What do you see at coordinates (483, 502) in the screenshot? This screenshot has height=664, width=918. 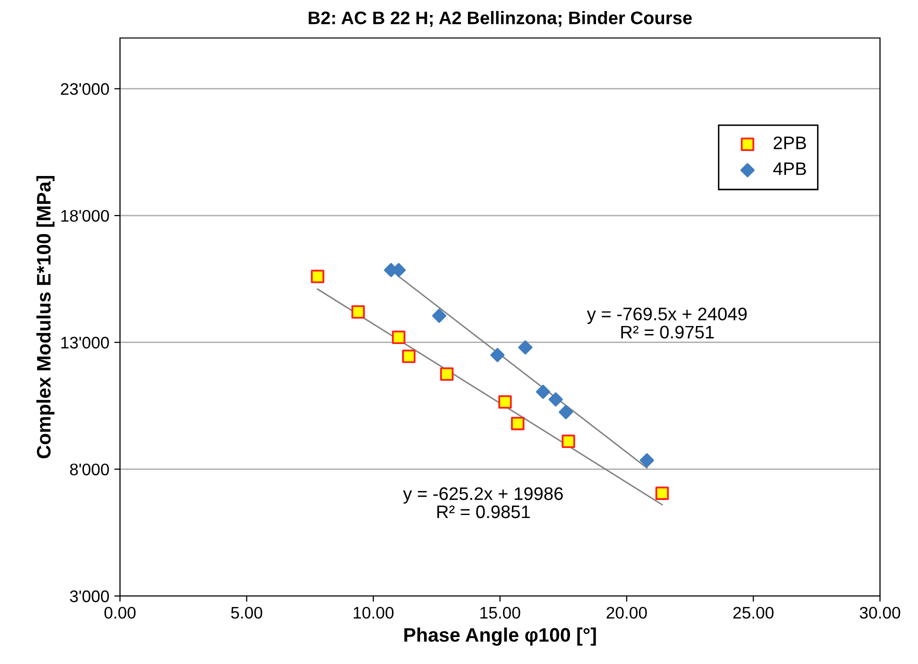 I see `annotation: y = -625.2x + 19986 R² = 0.9851` at bounding box center [483, 502].